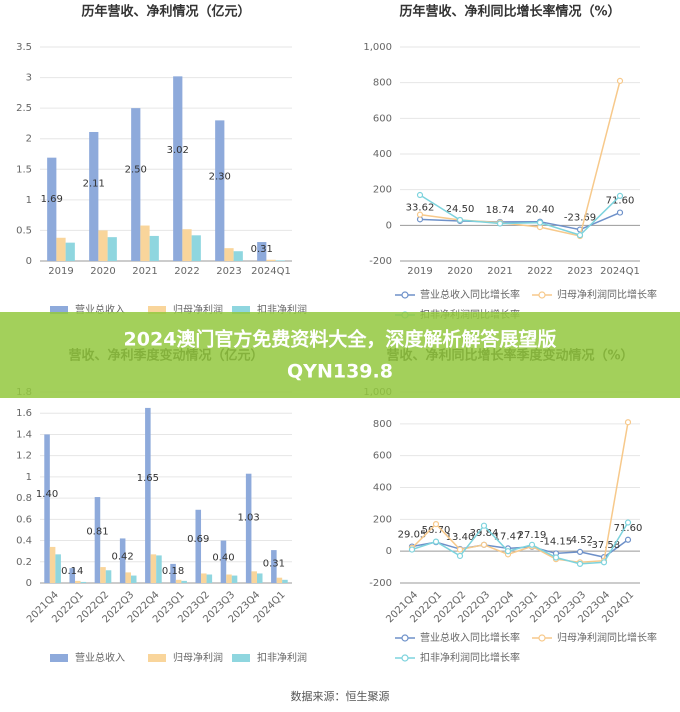 The height and width of the screenshot is (712, 680). Describe the element at coordinates (520, 543) in the screenshot. I see `line` at that location.